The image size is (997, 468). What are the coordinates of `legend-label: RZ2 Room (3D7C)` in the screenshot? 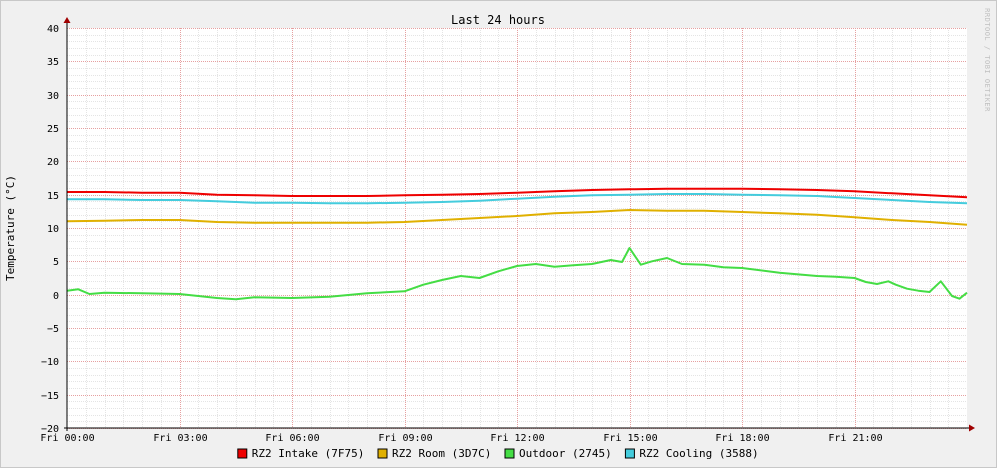 It's located at (441, 453).